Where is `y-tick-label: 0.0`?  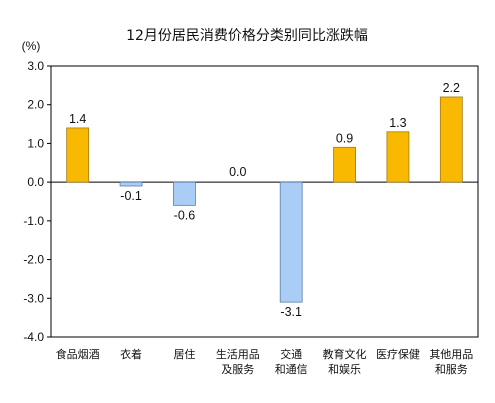 y-tick-label: 0.0 is located at coordinates (35, 182).